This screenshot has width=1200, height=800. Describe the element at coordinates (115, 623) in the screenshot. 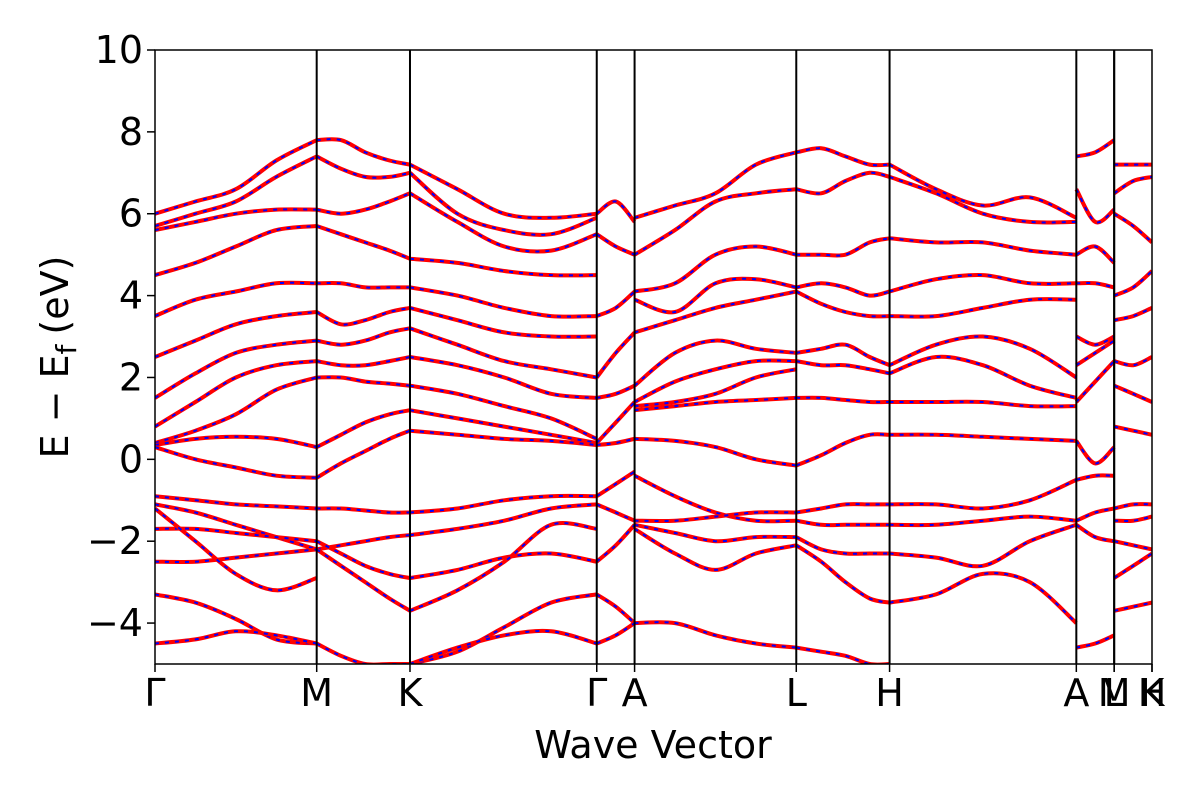

I see `y-tick-label: −4` at that location.